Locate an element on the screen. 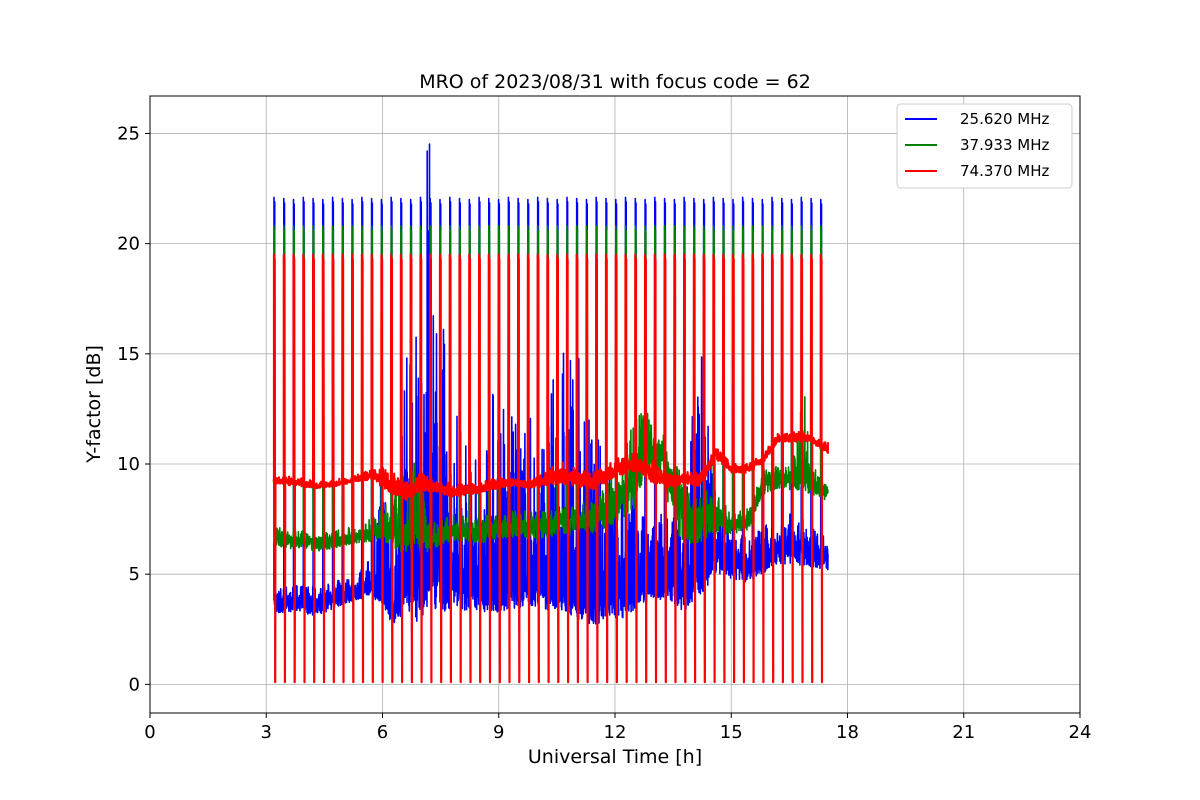 The height and width of the screenshot is (800, 1200). y-axis: 0 5 10 15 20 25 is located at coordinates (133, 409).